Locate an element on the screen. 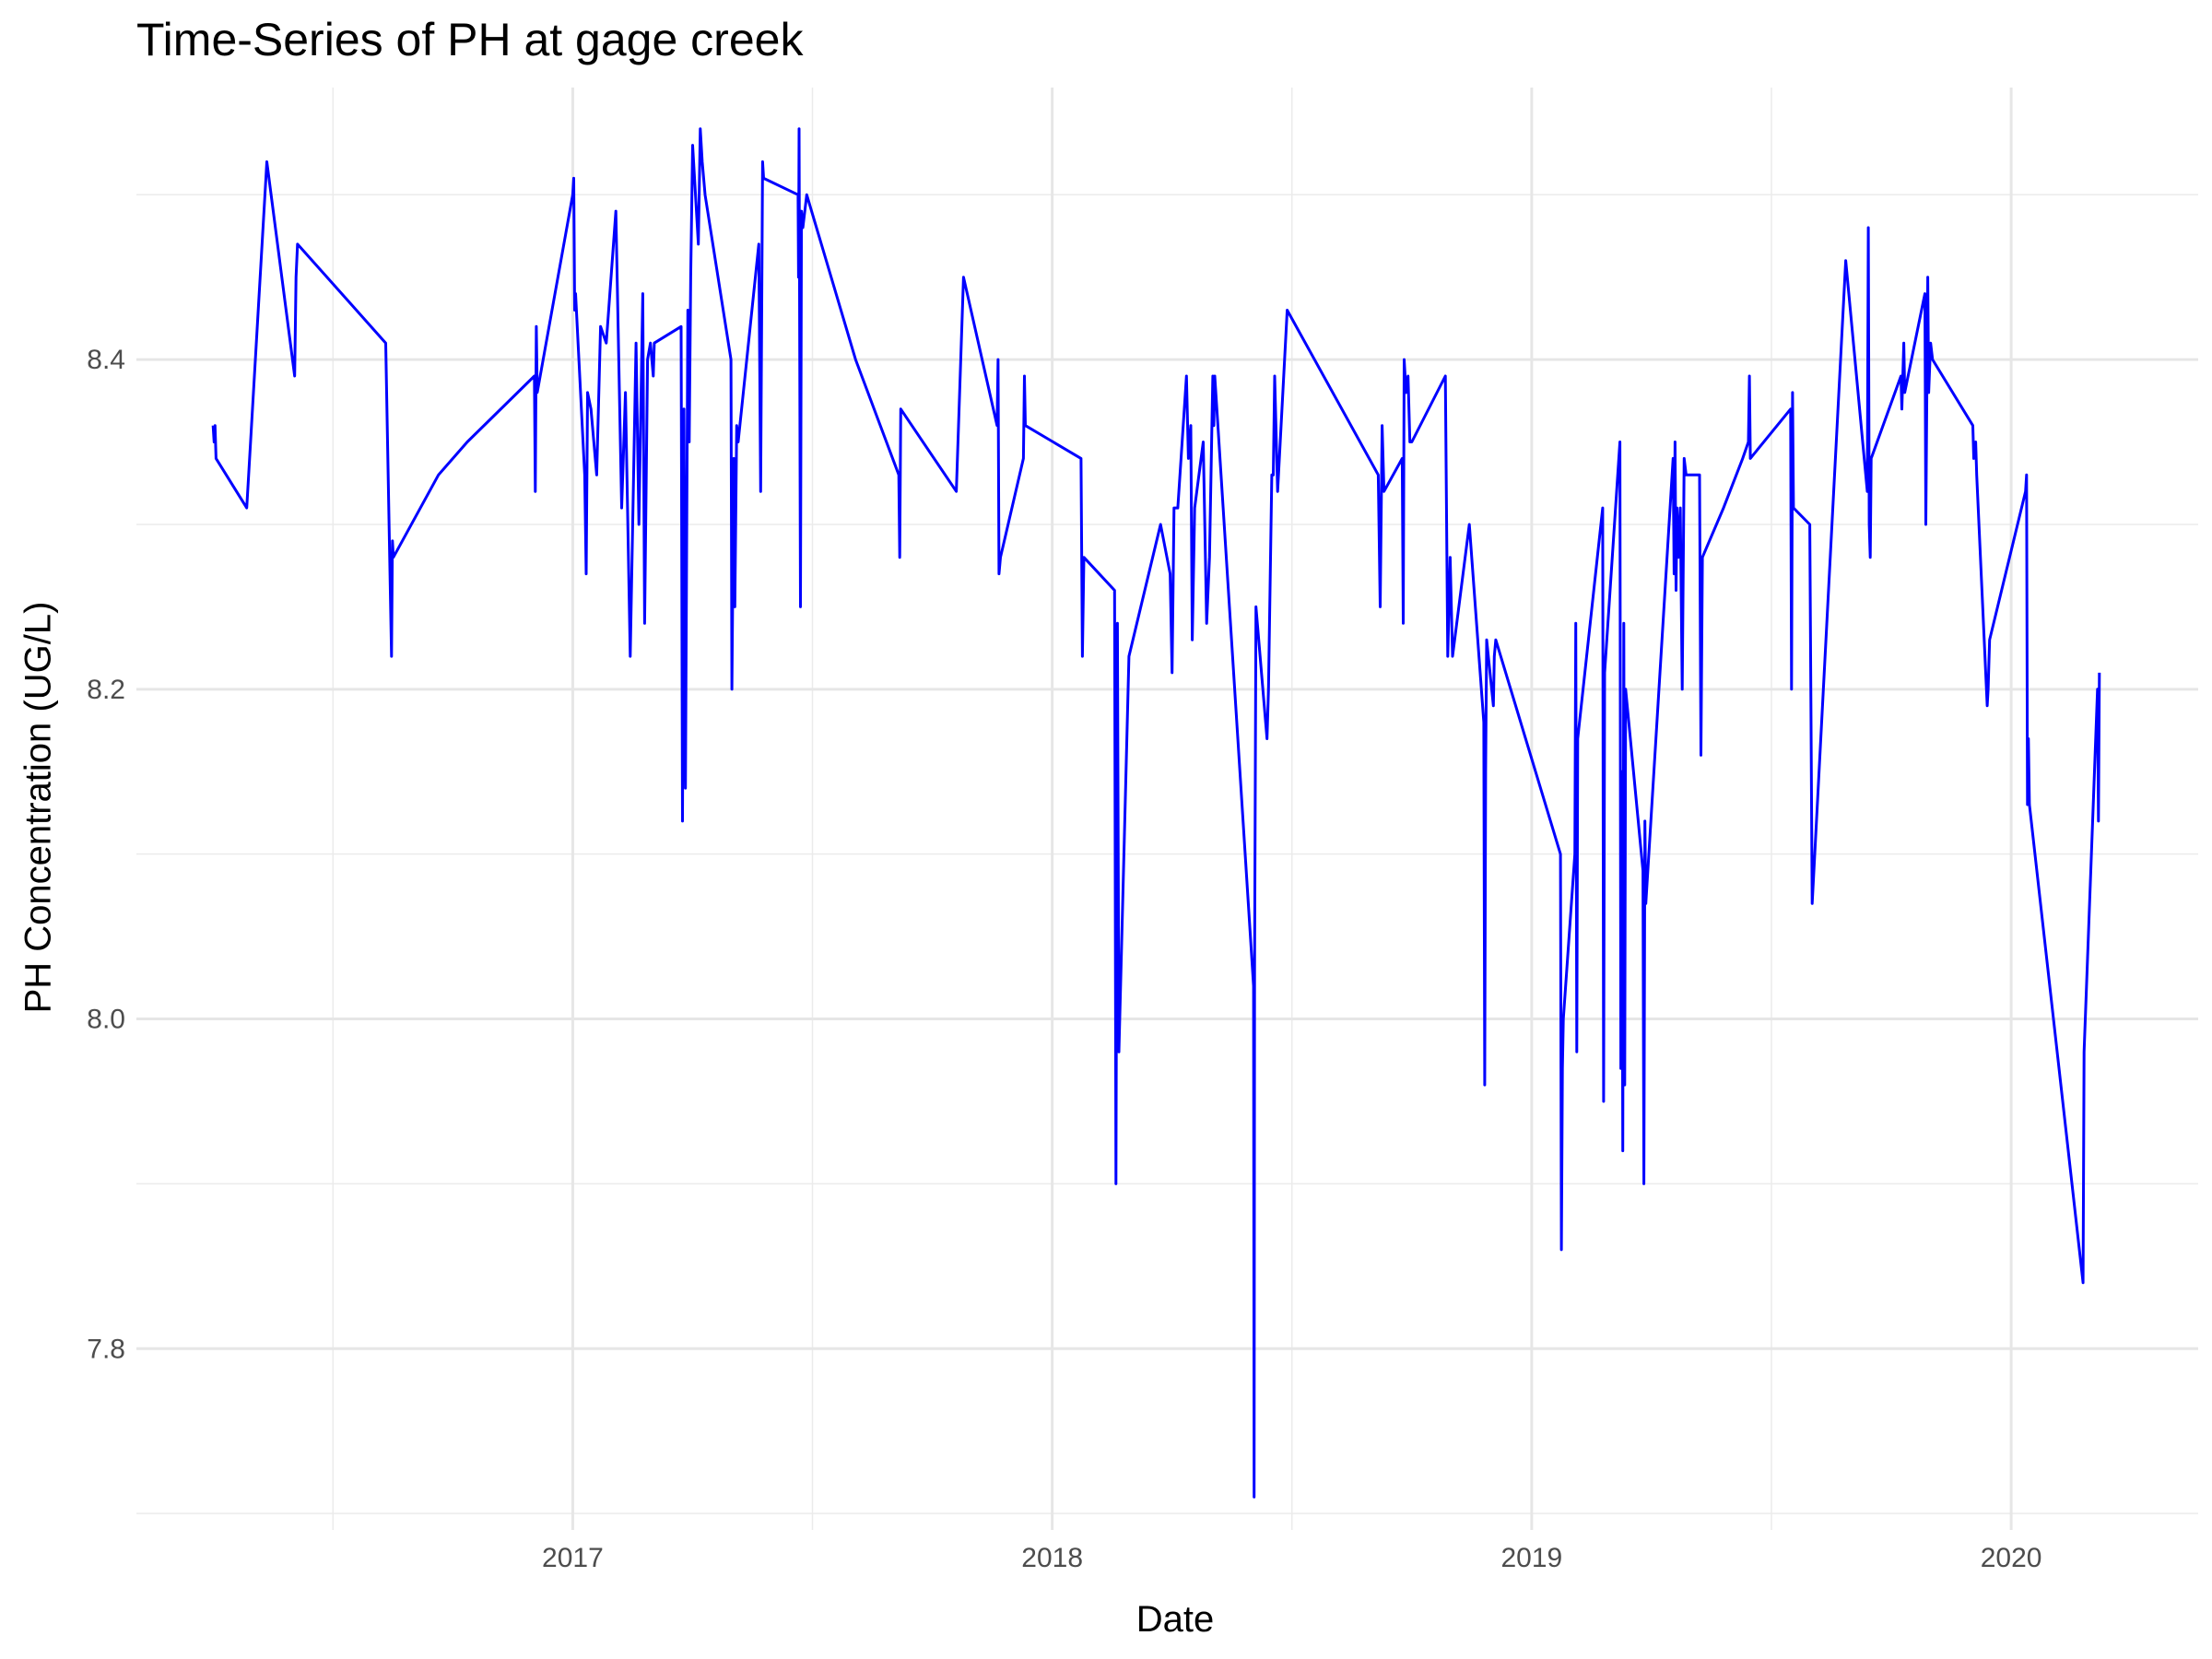  y-tick-label: 8.2 is located at coordinates (106, 690).